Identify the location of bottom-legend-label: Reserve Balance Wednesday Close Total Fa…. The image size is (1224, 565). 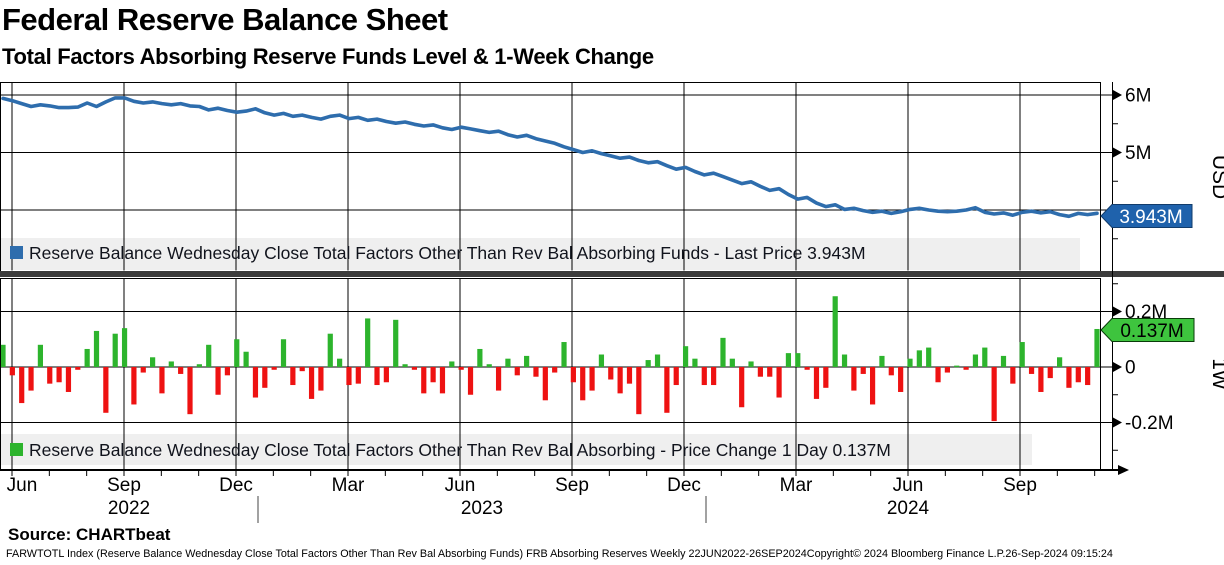
(460, 450).